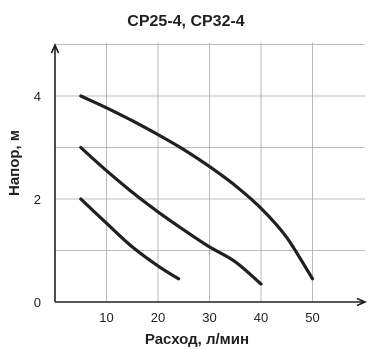  I want to click on y-axis-label: Напор, м, so click(14, 163).